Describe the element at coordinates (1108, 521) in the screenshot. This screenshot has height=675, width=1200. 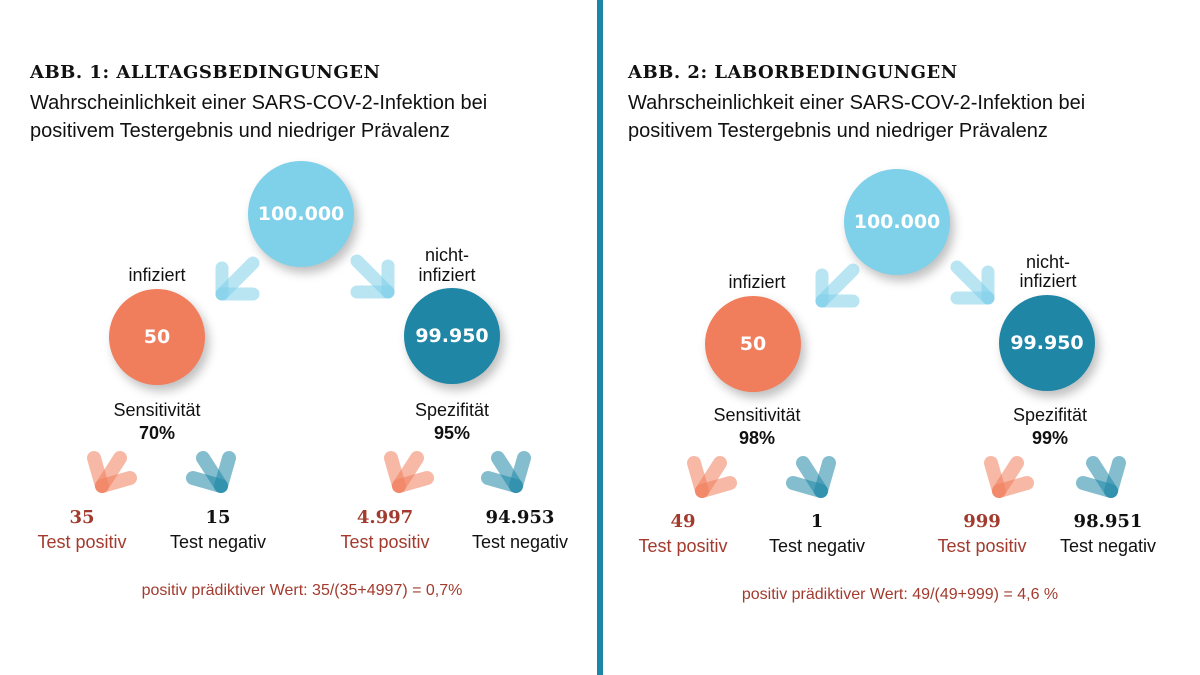
I see `true-negative-count: 98.951` at that location.